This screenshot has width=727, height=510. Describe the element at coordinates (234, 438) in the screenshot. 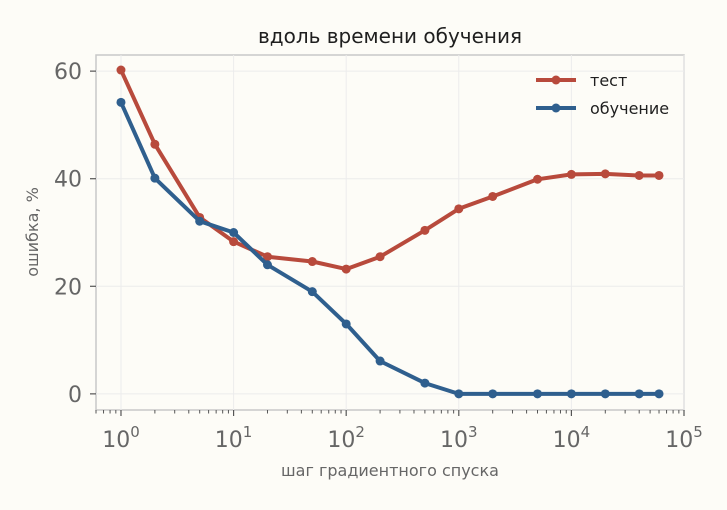

I see `x-tick-label: 10¹` at that location.